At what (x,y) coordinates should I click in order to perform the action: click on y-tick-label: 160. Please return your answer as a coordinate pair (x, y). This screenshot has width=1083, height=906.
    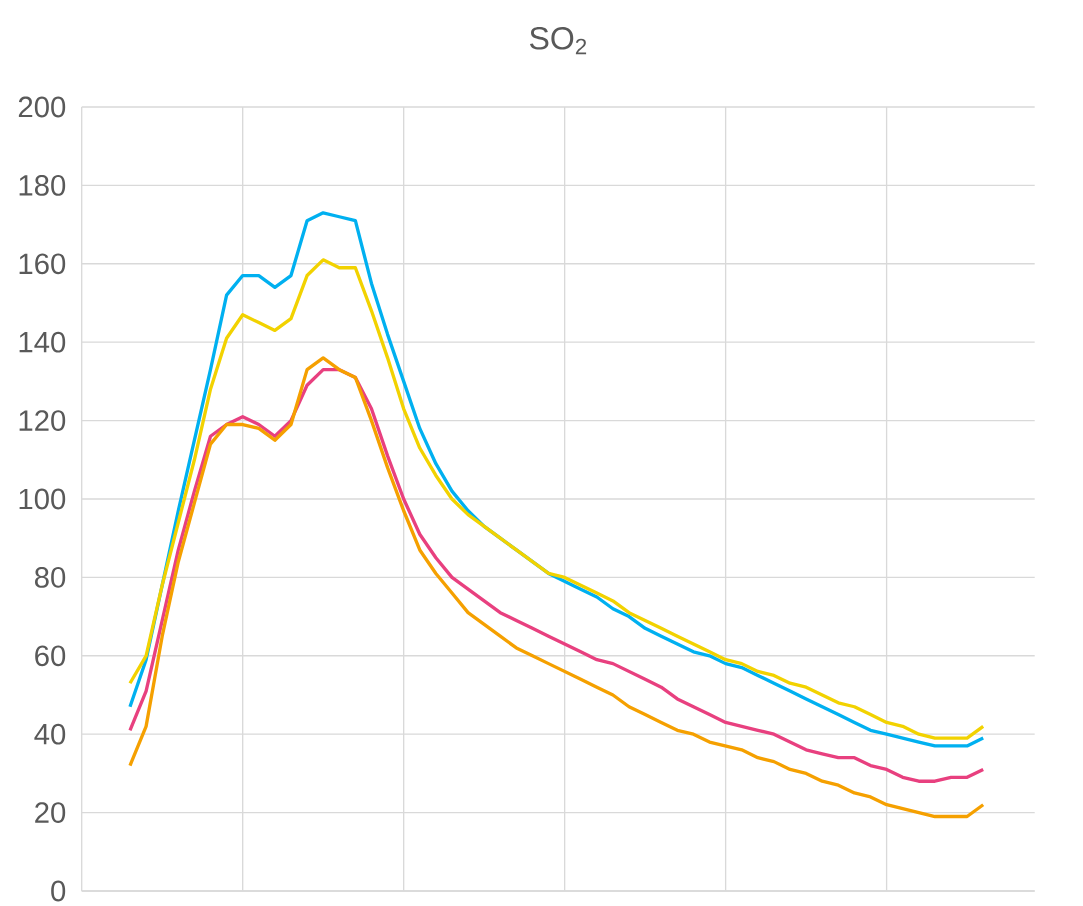
    Looking at the image, I should click on (42, 264).